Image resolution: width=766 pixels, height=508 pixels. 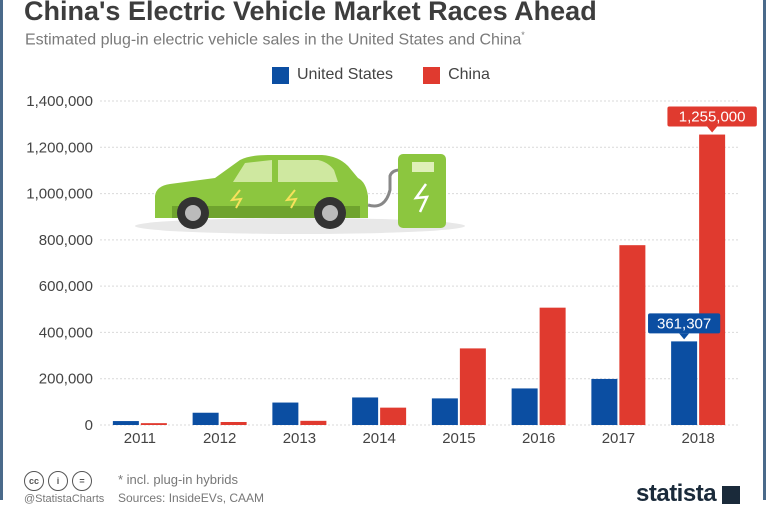 What do you see at coordinates (59, 147) in the screenshot?
I see `y-tick-label: 1,200,000` at bounding box center [59, 147].